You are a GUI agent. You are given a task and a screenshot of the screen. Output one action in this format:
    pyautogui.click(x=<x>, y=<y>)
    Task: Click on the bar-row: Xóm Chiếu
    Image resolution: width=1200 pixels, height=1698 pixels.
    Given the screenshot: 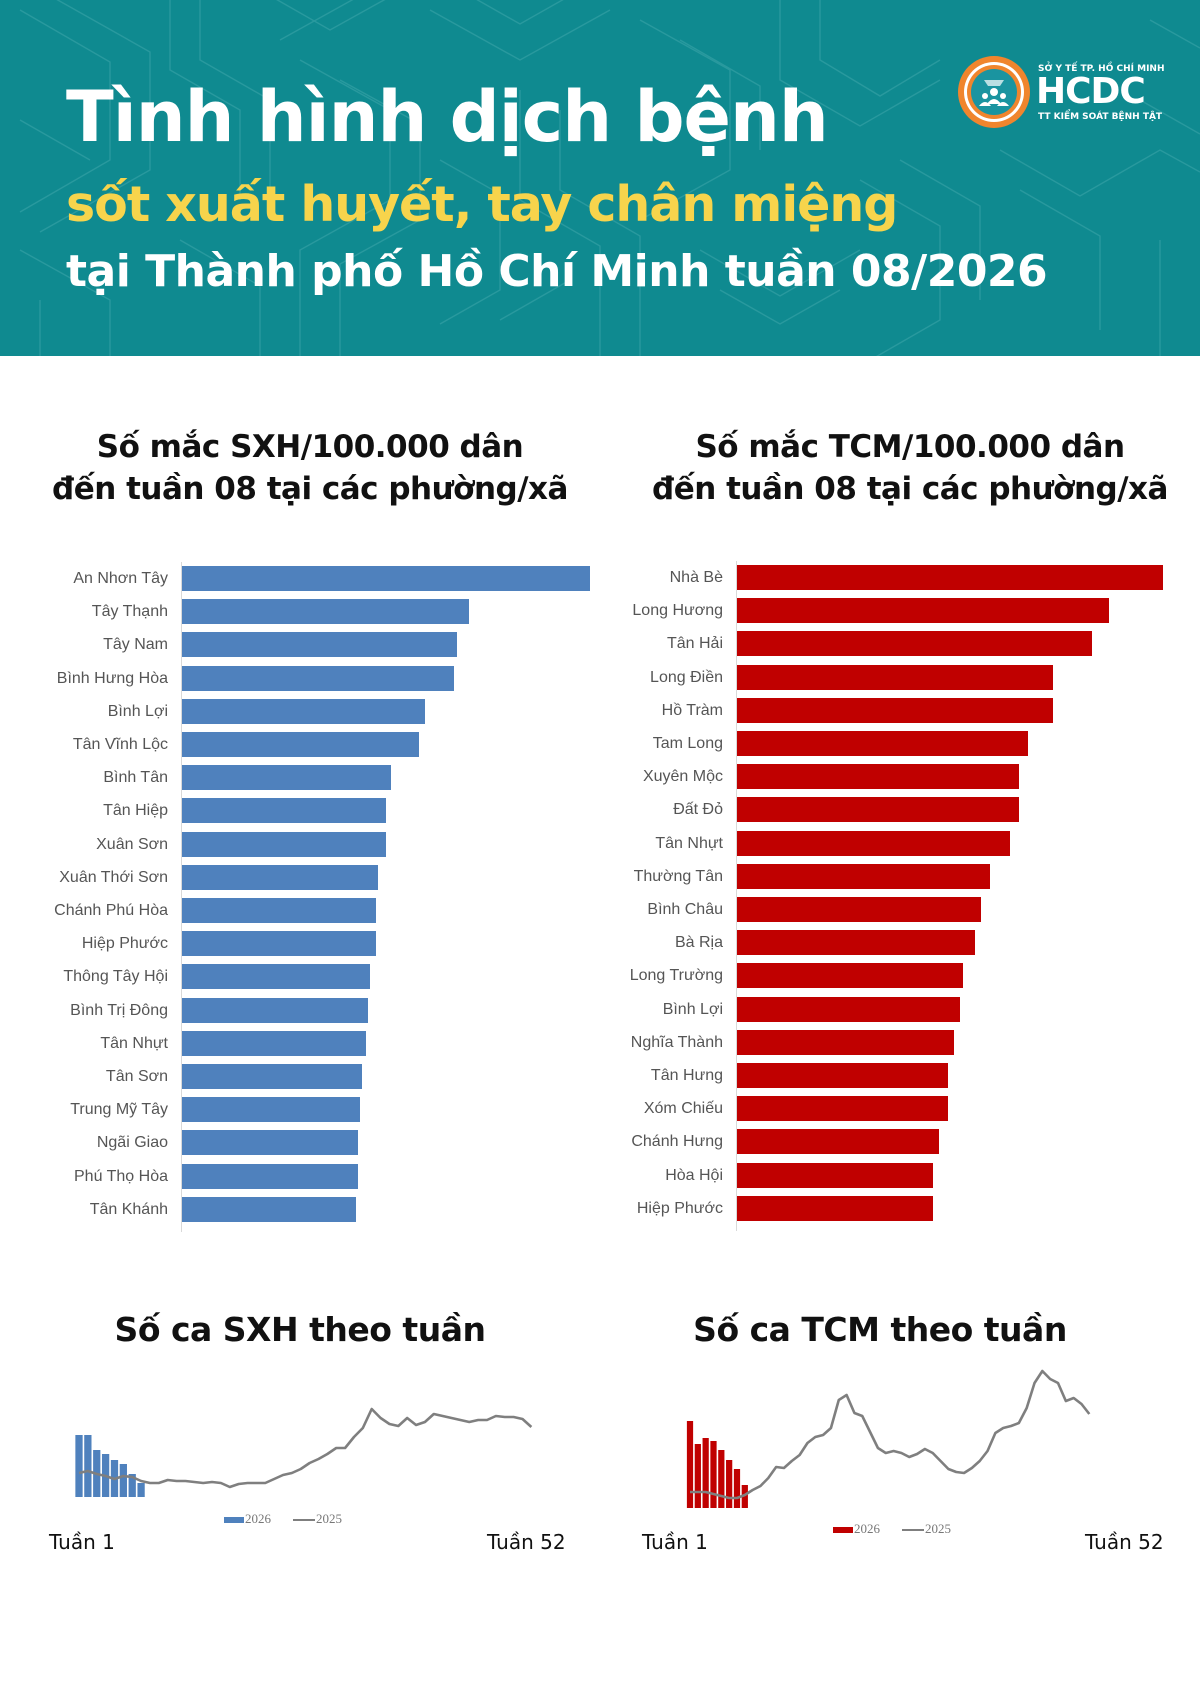 What is the action you would take?
    pyautogui.click(x=600, y=1108)
    